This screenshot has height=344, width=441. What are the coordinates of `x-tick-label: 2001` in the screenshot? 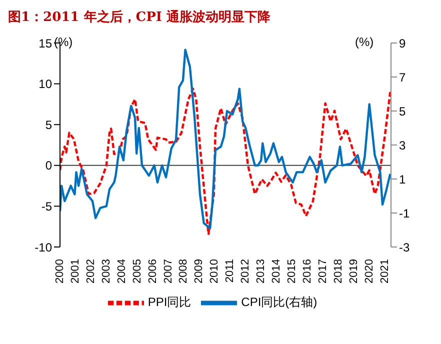 It's located at (75, 271).